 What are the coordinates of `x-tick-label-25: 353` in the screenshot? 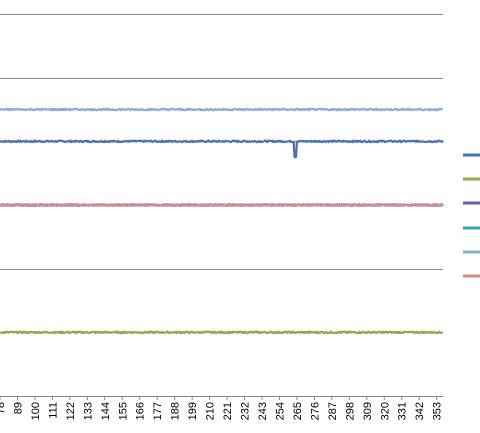 It's located at (438, 411).